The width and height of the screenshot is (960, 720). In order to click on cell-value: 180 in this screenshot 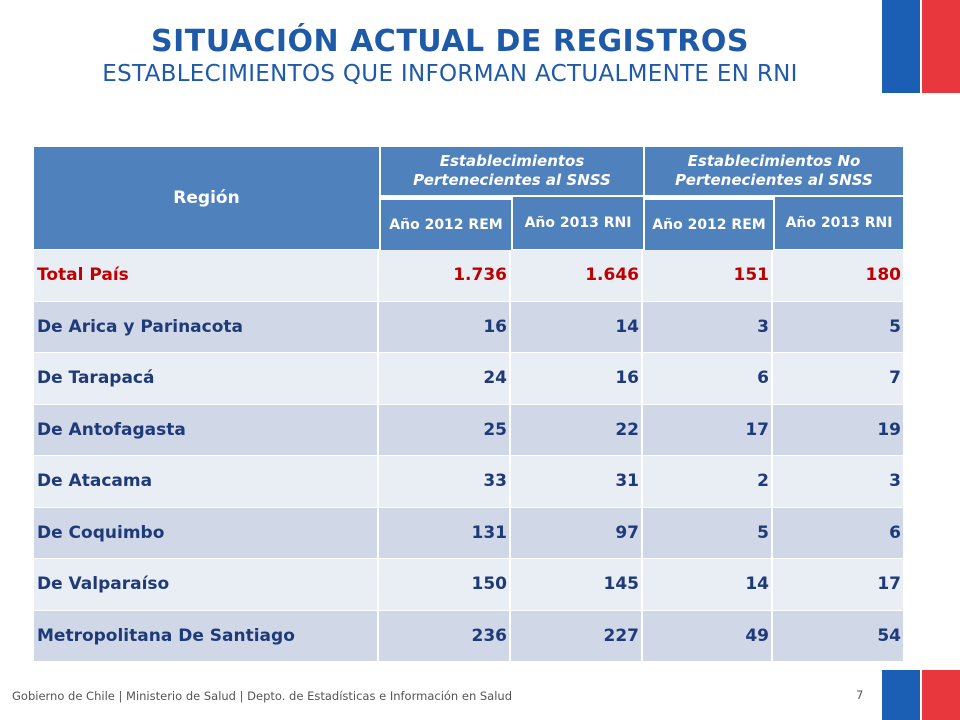, I will do `click(883, 275)`.